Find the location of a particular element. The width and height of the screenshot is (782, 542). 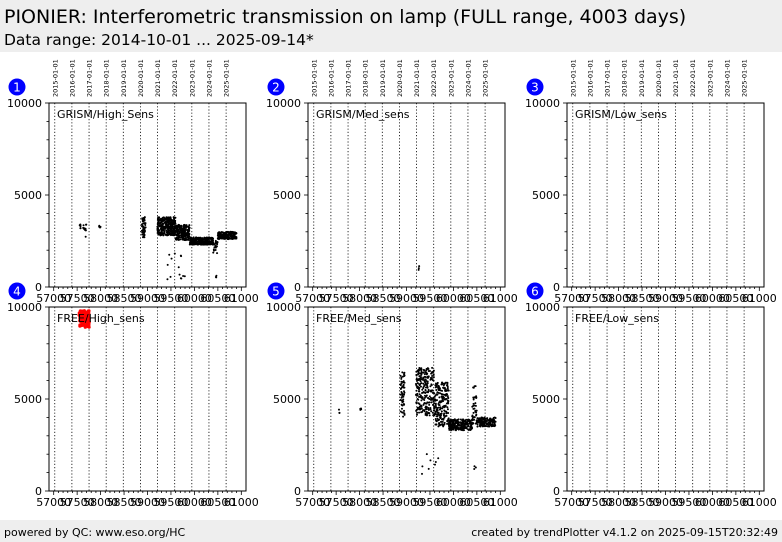

date-tick-label: 2018-01-01 is located at coordinates (366, 78).